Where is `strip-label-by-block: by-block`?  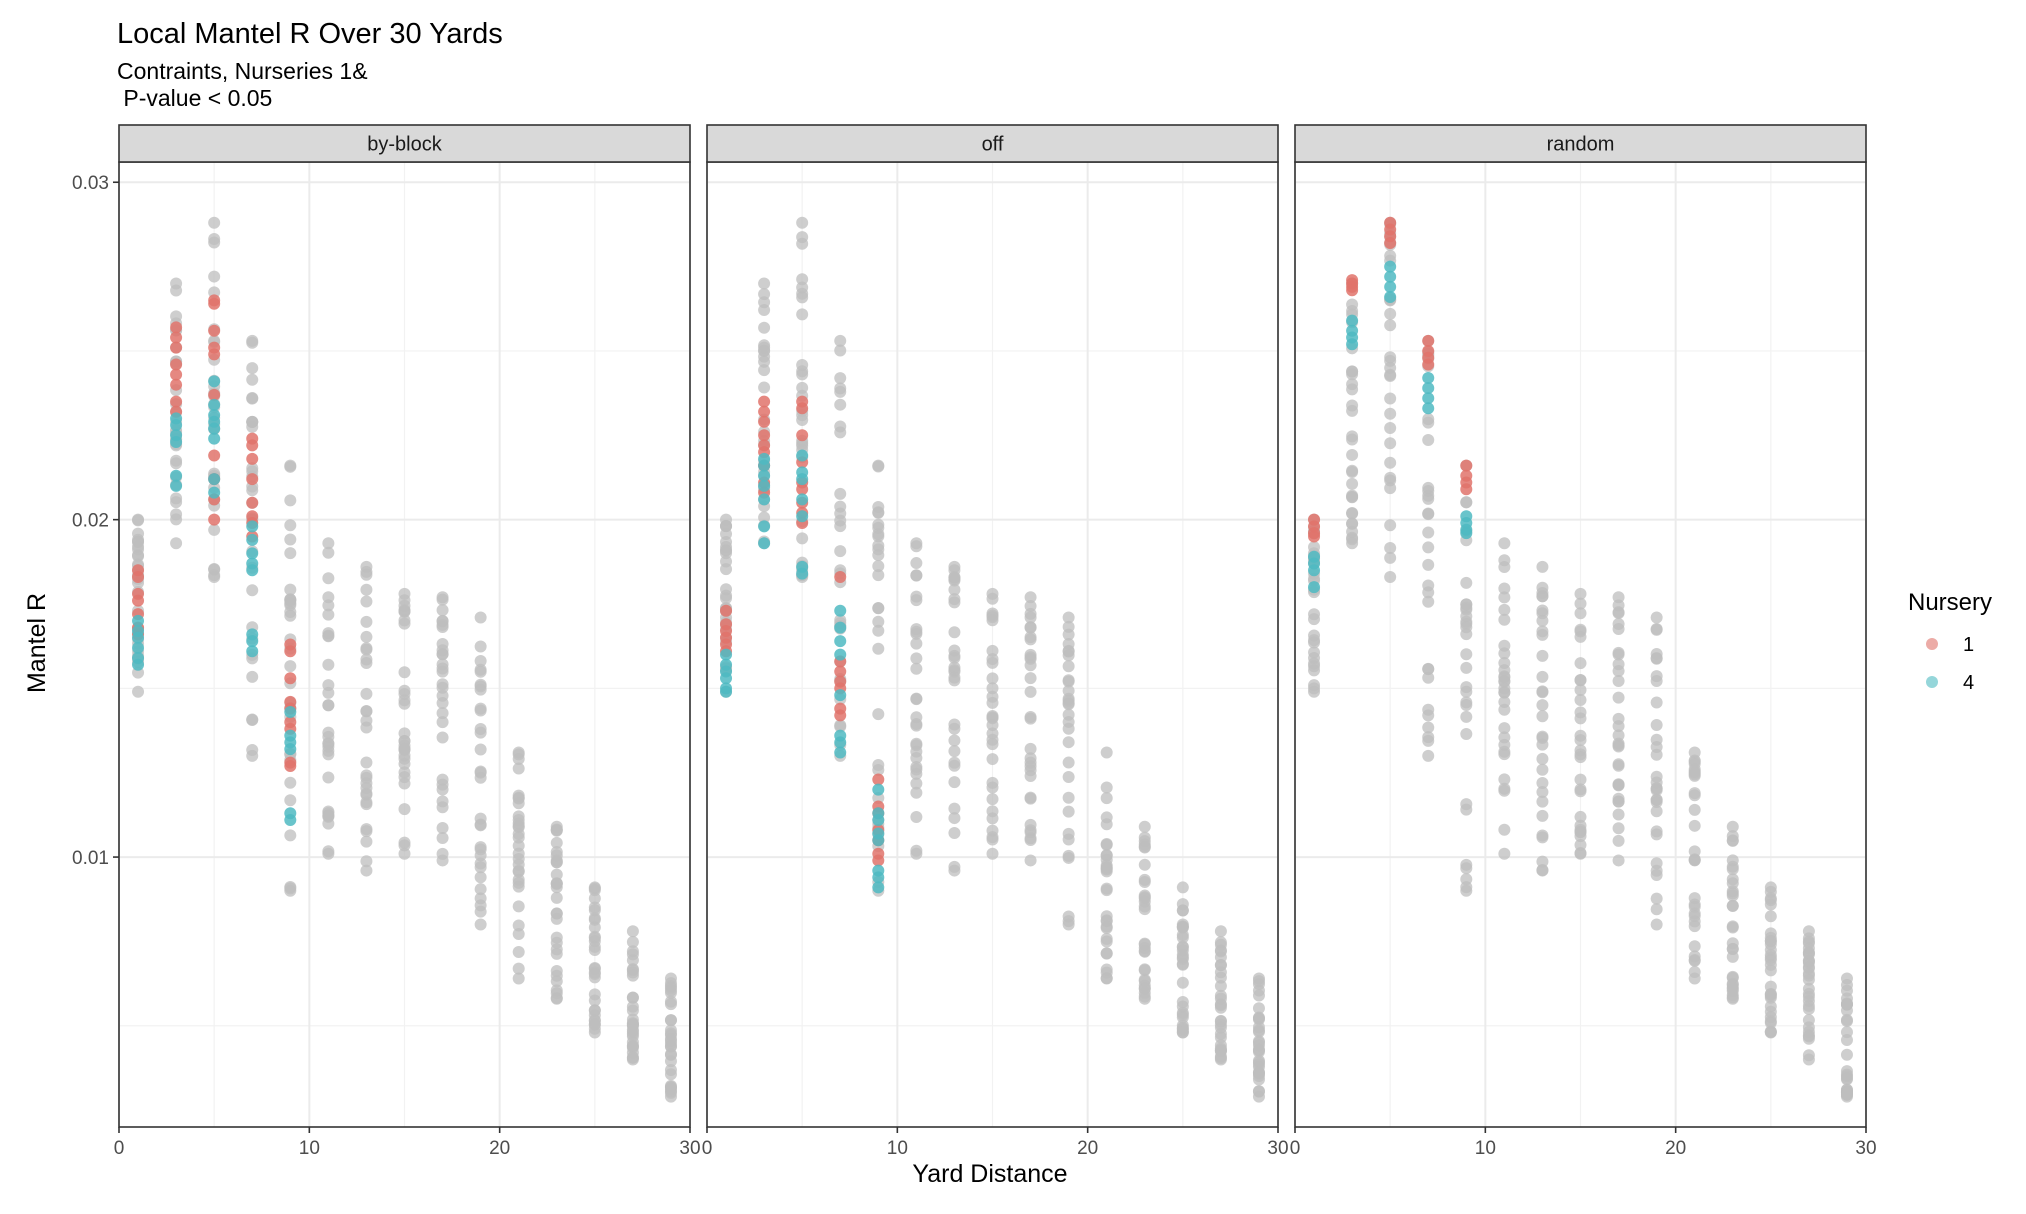 strip-label-by-block: by-block is located at coordinates (404, 145).